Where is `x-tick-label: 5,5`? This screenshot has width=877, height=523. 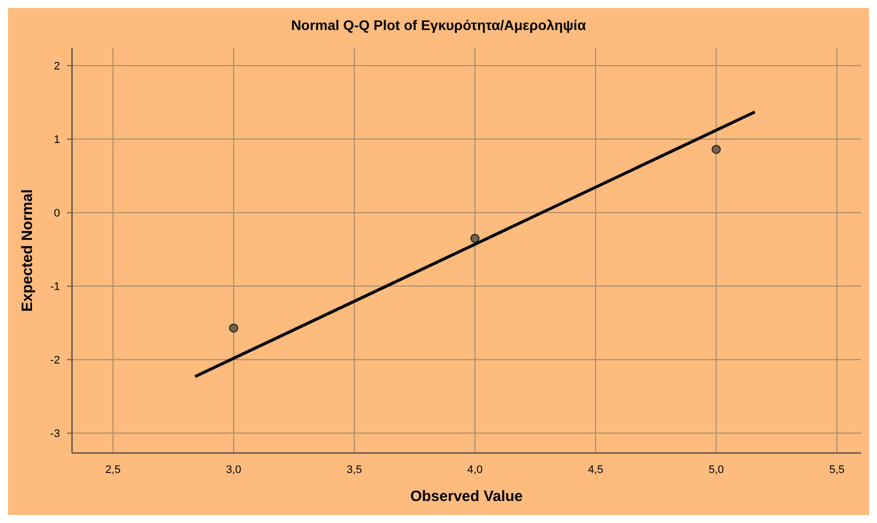 x-tick-label: 5,5 is located at coordinates (837, 470).